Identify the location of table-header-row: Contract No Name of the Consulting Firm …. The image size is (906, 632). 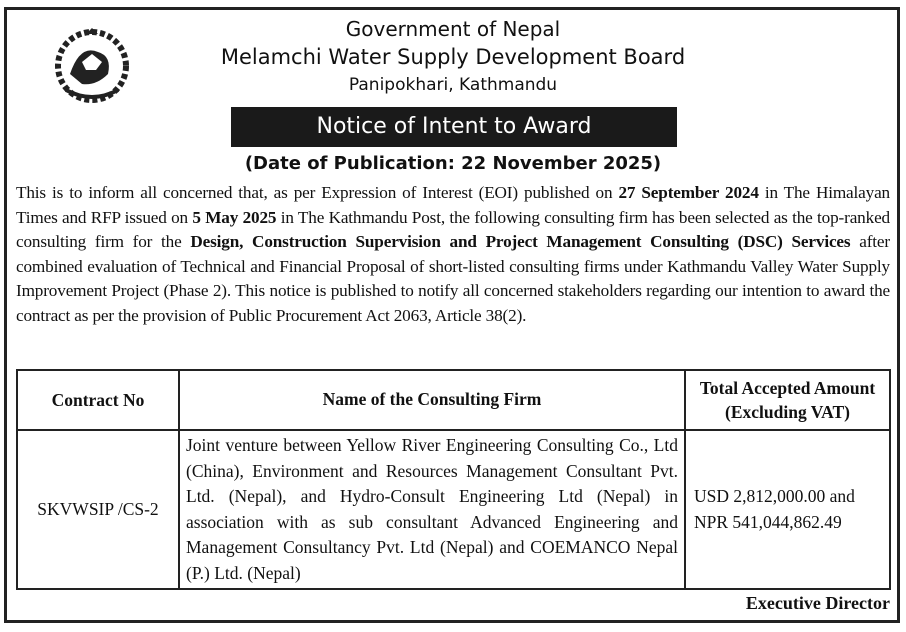
(453, 400).